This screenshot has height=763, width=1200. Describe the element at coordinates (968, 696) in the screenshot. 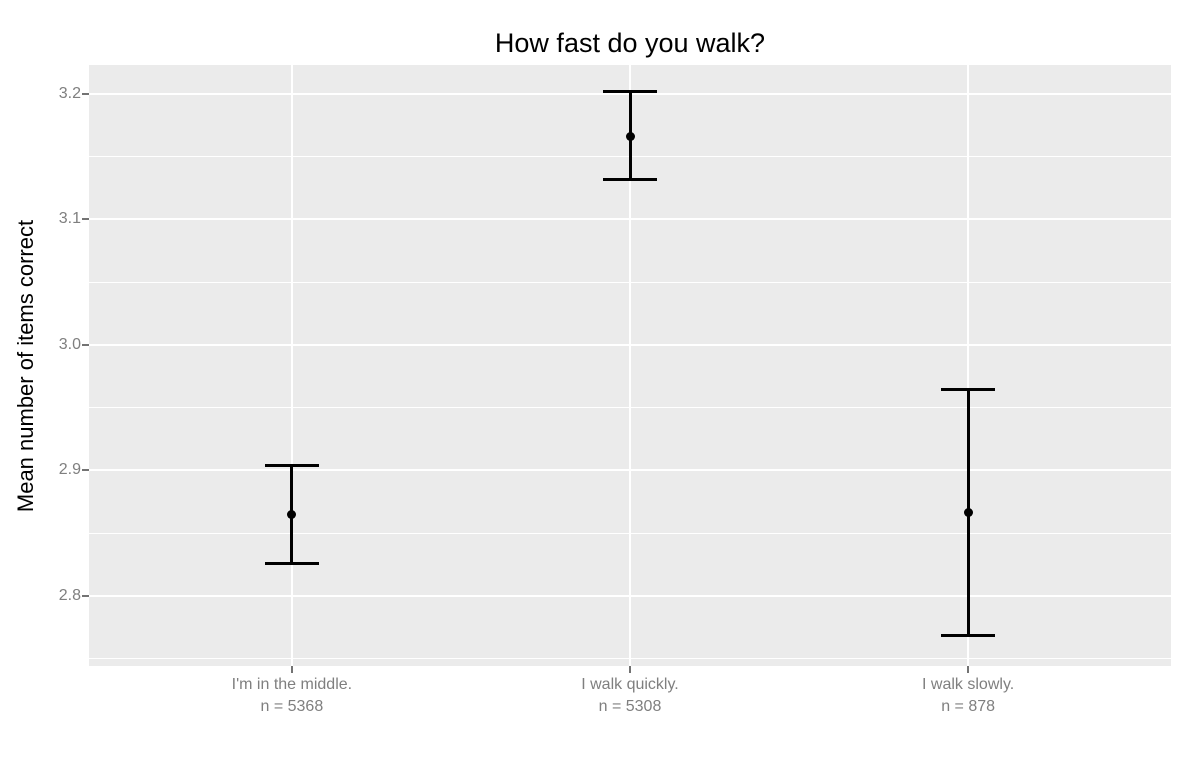

I see `x-category-label: I walk slowly. n = 878` at that location.